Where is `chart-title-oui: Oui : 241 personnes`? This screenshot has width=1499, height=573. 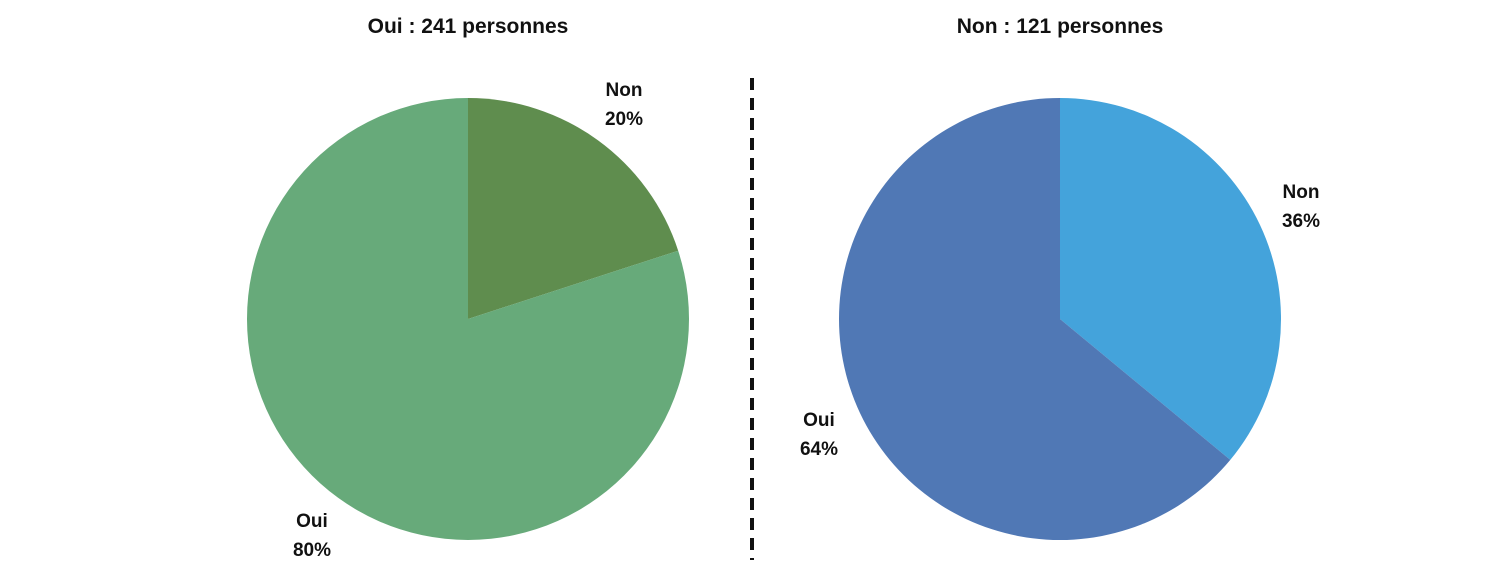
chart-title-oui: Oui : 241 personnes is located at coordinates (468, 26).